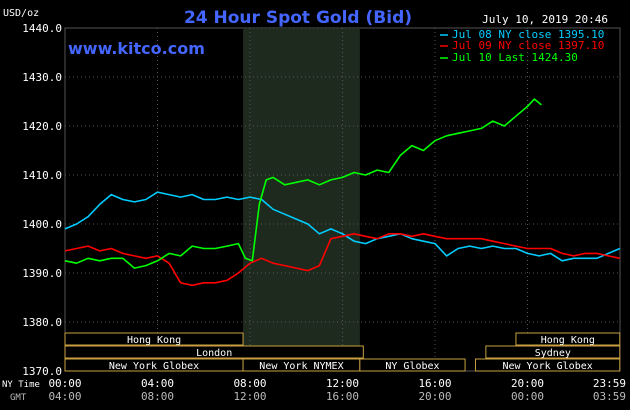 Image resolution: width=630 pixels, height=410 pixels. Describe the element at coordinates (42, 322) in the screenshot. I see `y-tick-label: 1380.0` at that location.